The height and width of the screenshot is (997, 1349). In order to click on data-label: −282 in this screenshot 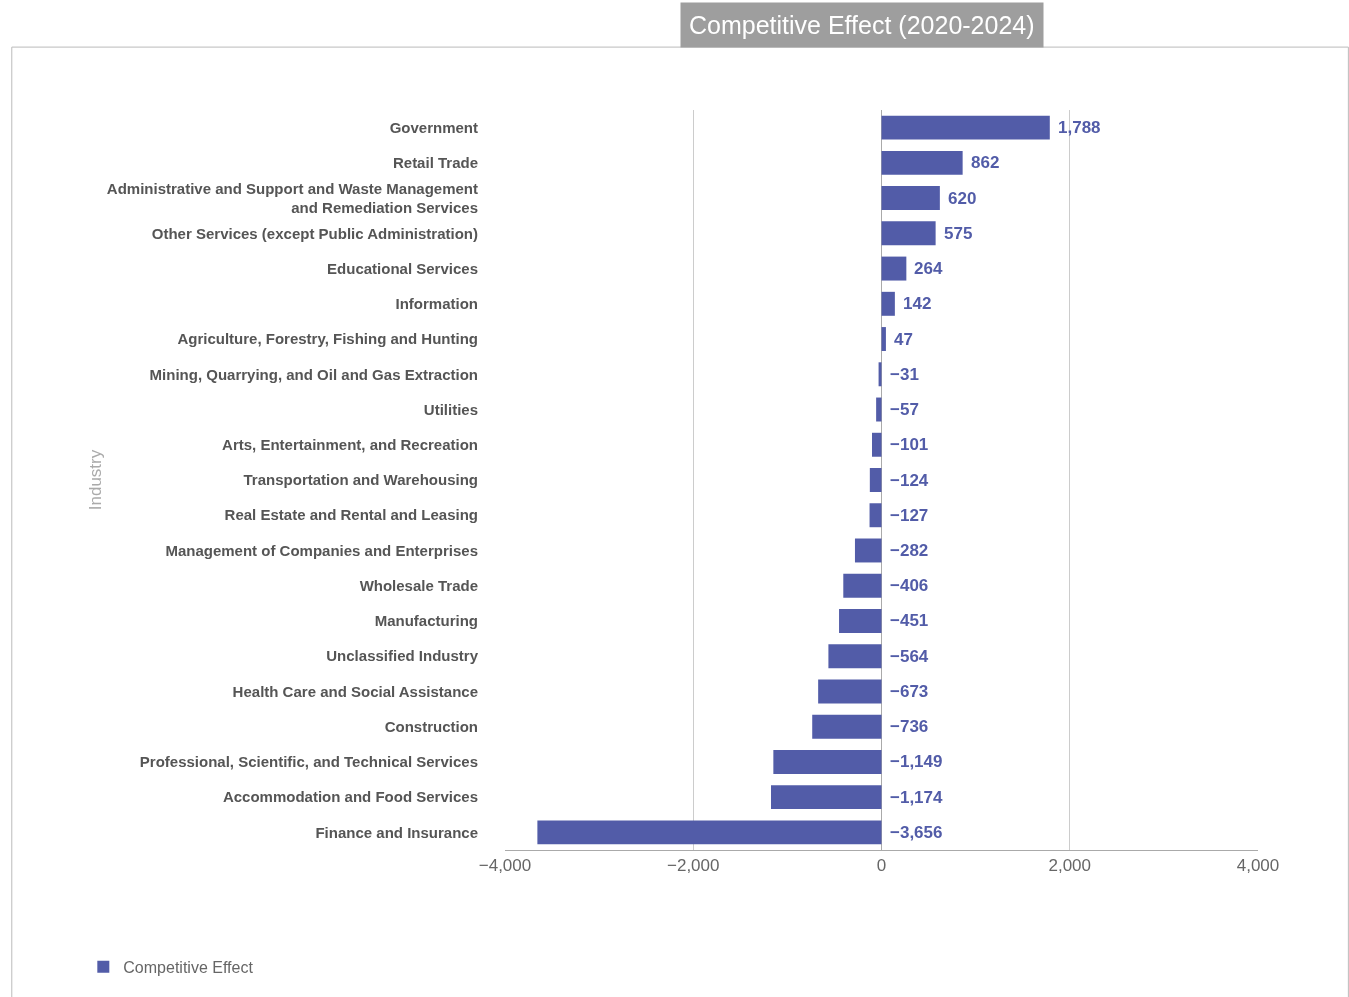, I will do `click(909, 550)`.